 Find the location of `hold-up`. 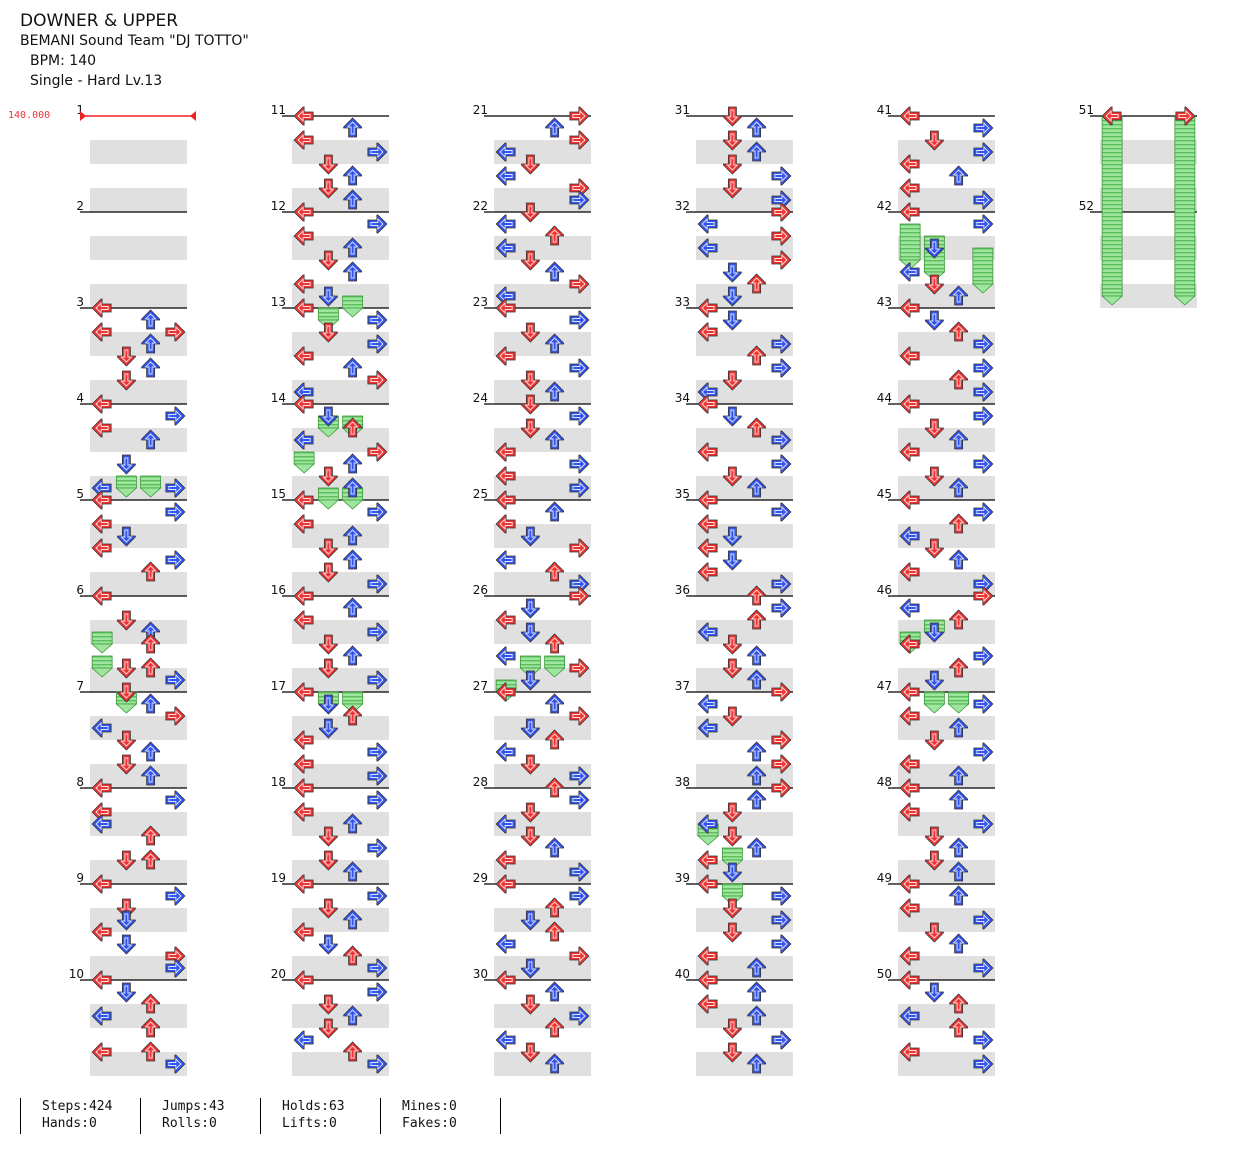

hold-up is located at coordinates (150, 486).